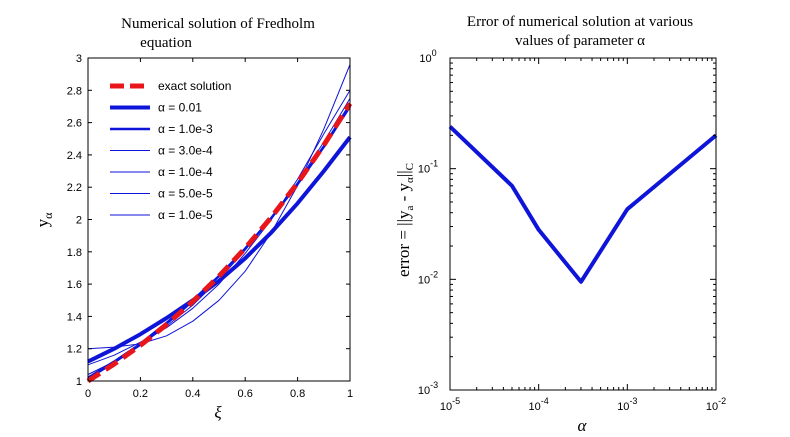  What do you see at coordinates (580, 41) in the screenshot?
I see `chart2-title-line-2: values of parameter α` at bounding box center [580, 41].